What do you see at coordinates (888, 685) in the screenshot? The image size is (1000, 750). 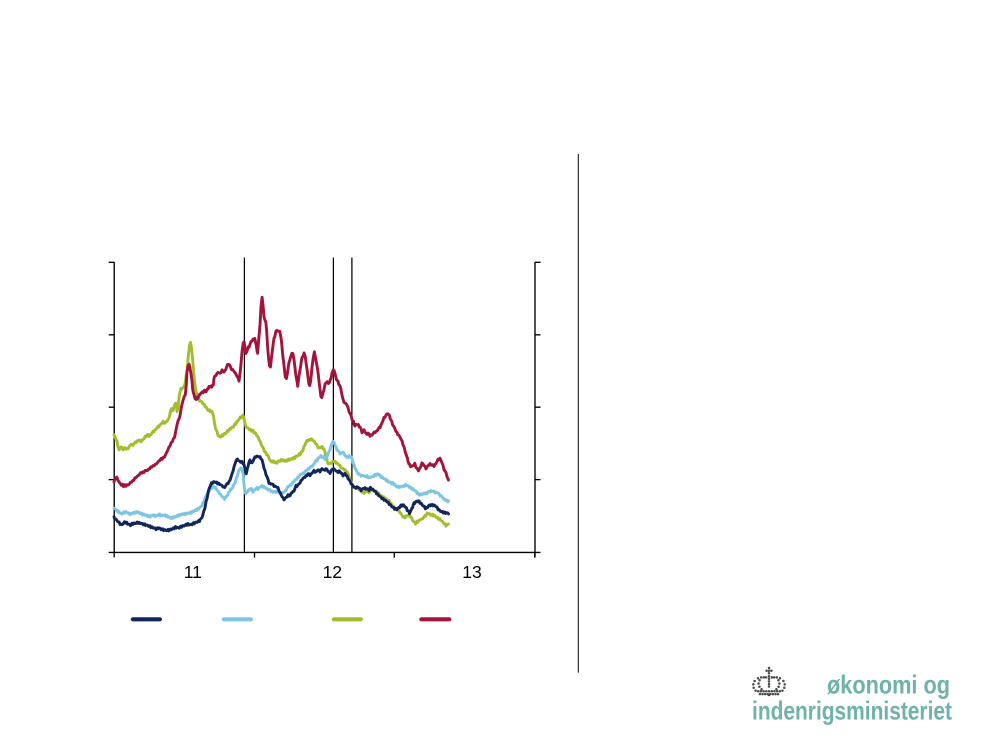 I see `svg-text: økonomi og` at bounding box center [888, 685].